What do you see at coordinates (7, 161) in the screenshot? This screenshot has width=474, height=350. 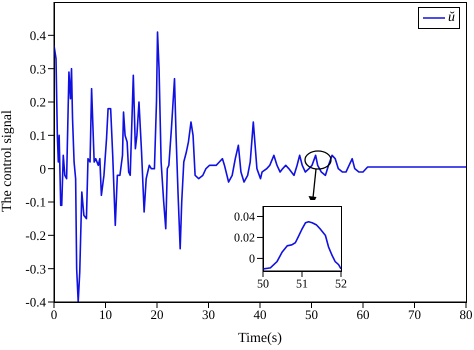 I see `y-axis-title: The control signal` at bounding box center [7, 161].